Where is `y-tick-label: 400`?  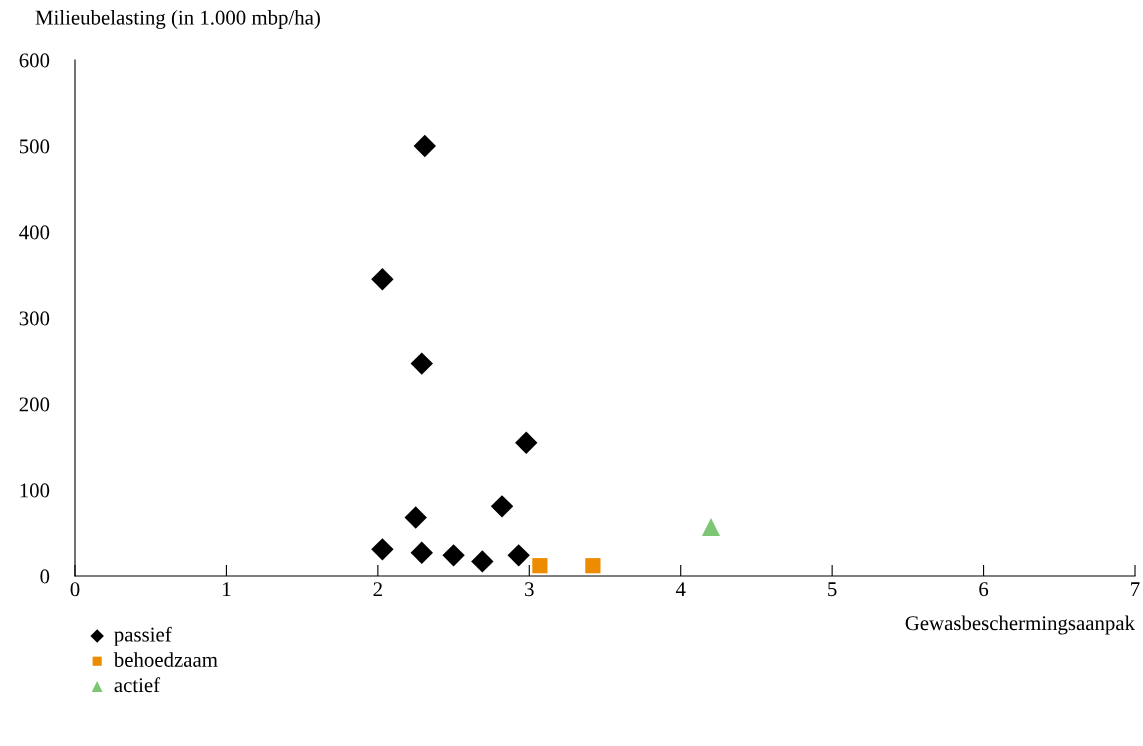 y-tick-label: 400 is located at coordinates (34, 232).